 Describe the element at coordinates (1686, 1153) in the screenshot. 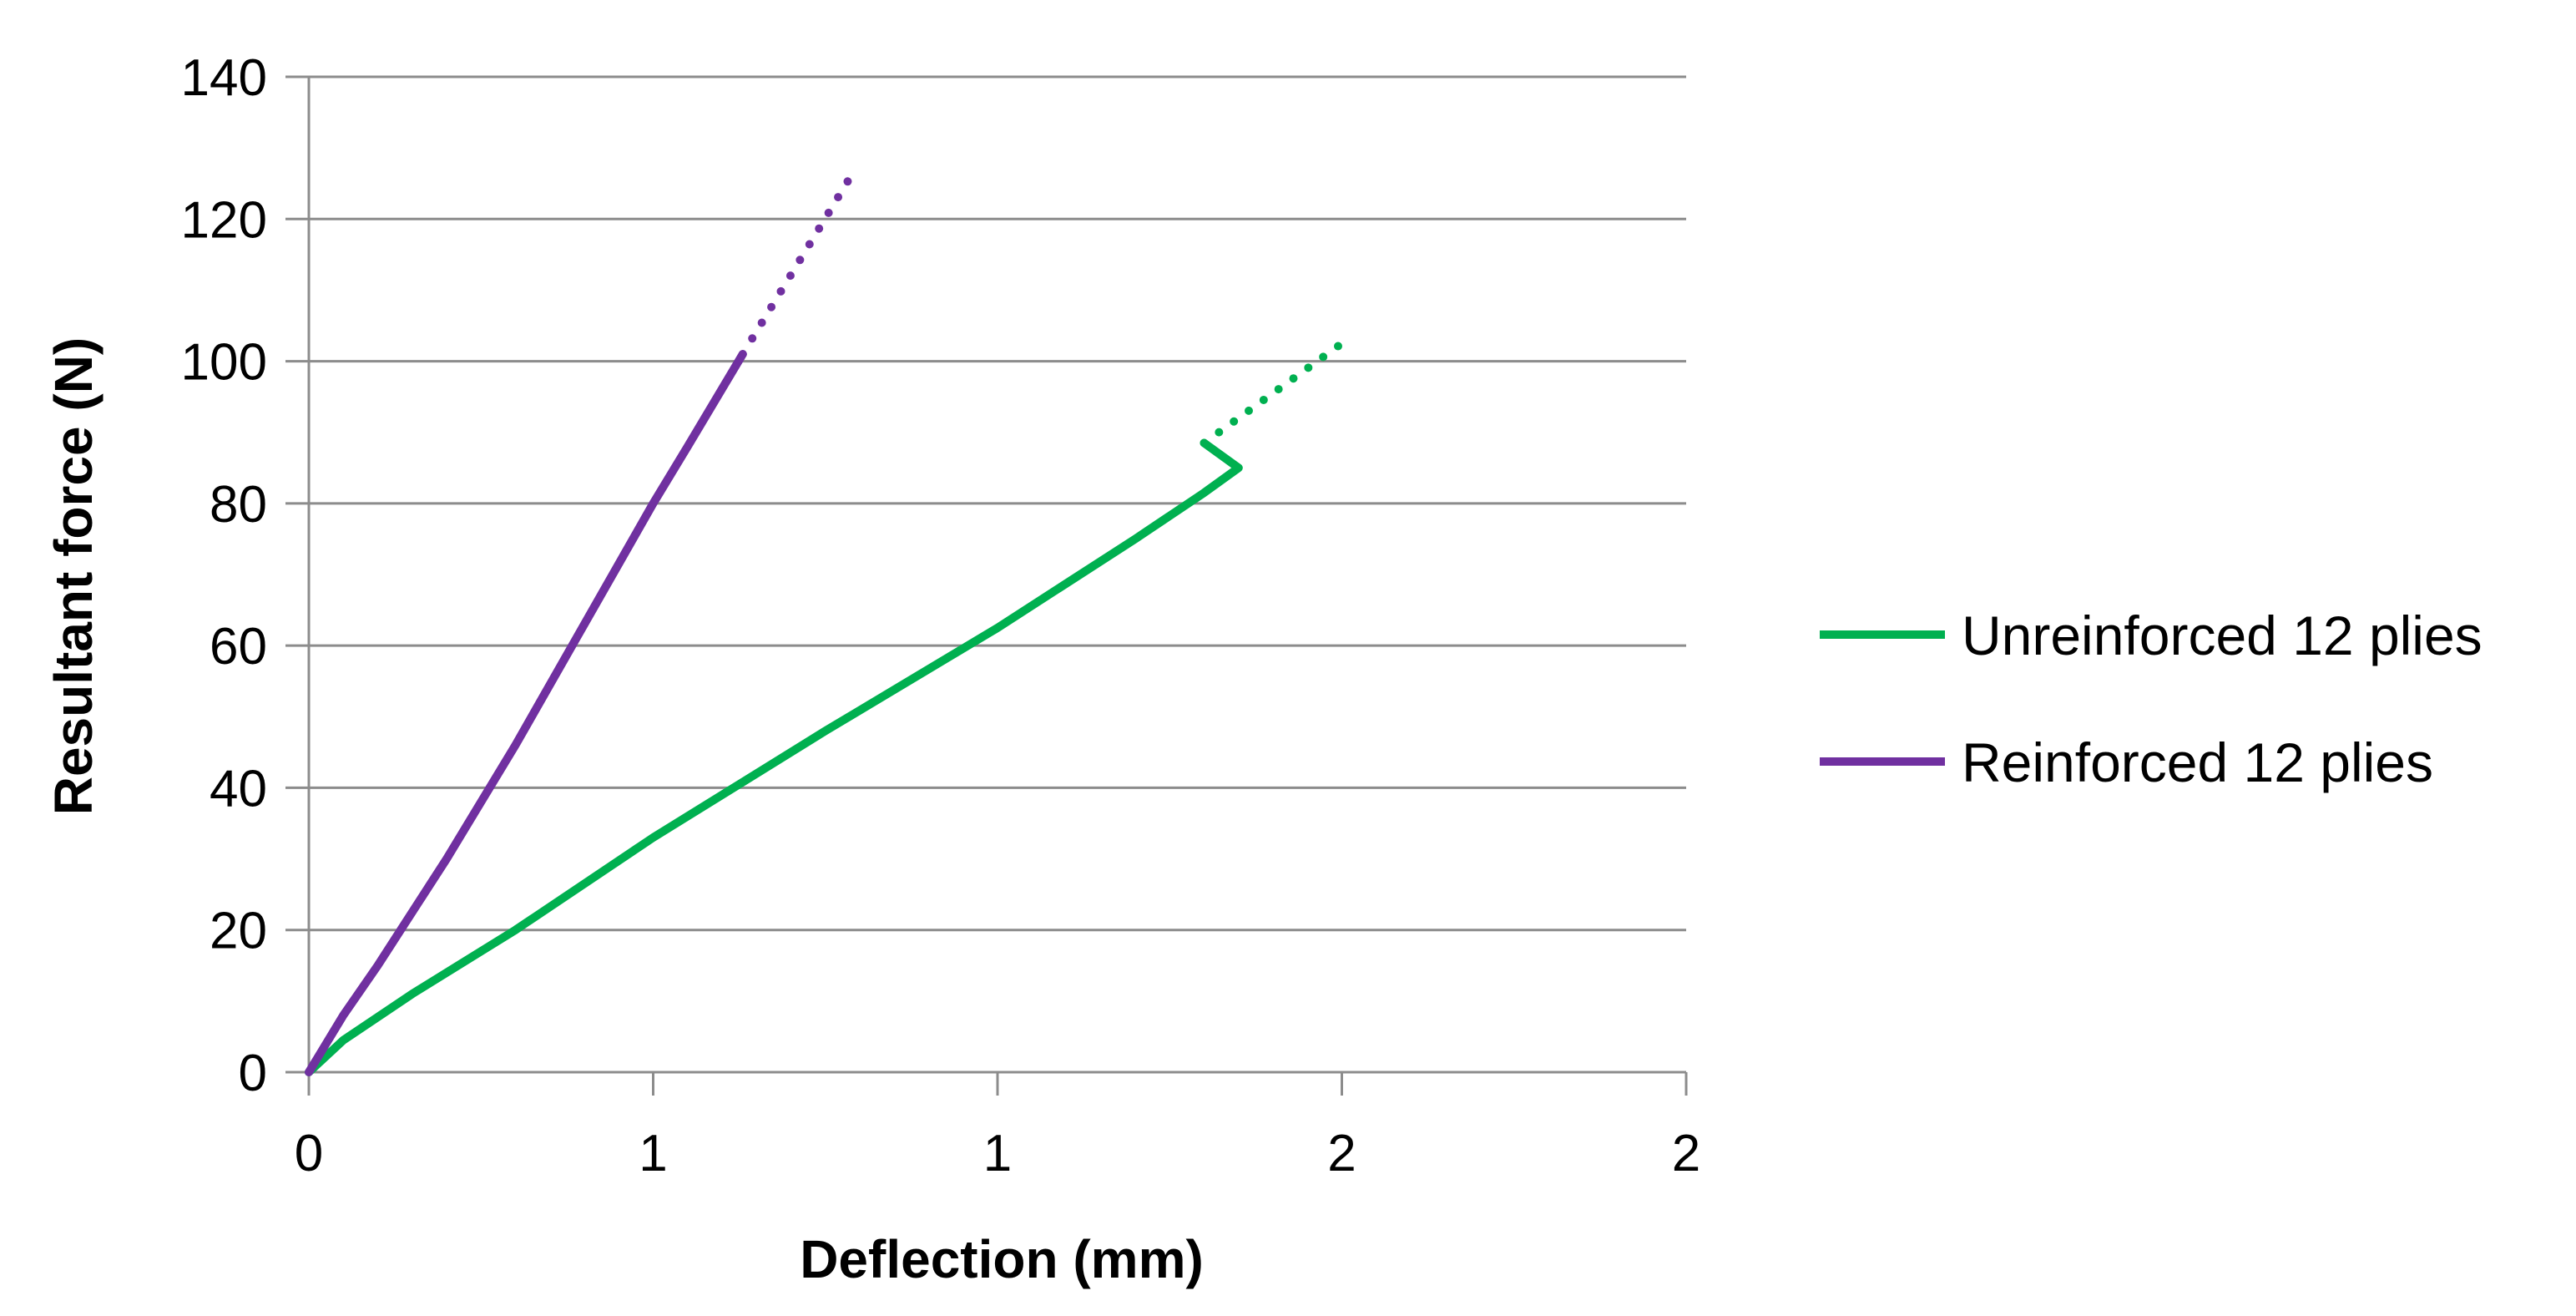

I see `x-tick-label-4: 2` at that location.